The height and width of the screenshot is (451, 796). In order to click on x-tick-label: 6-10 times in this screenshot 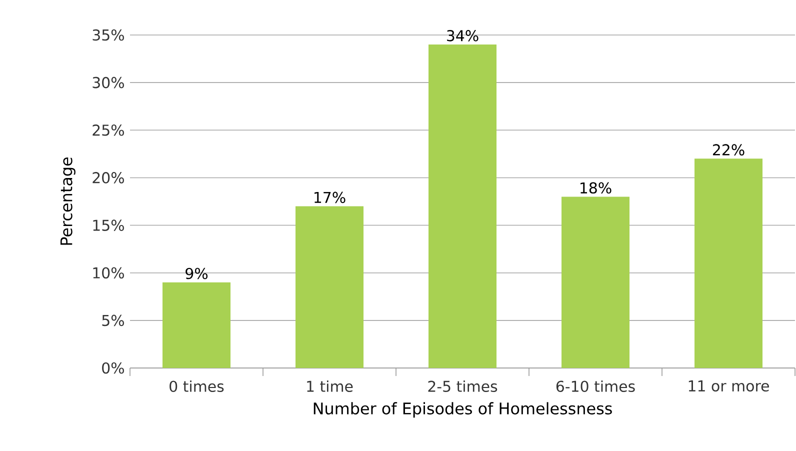, I will do `click(595, 386)`.